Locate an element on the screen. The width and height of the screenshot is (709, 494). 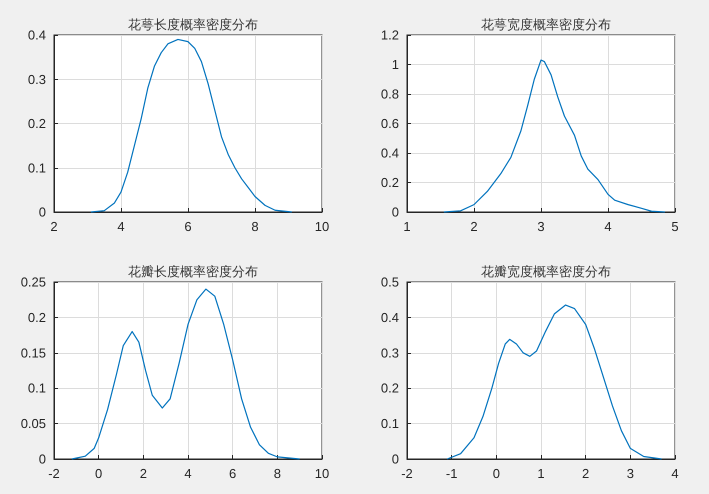
y-tick-label: 0.15 is located at coordinates (33, 352).